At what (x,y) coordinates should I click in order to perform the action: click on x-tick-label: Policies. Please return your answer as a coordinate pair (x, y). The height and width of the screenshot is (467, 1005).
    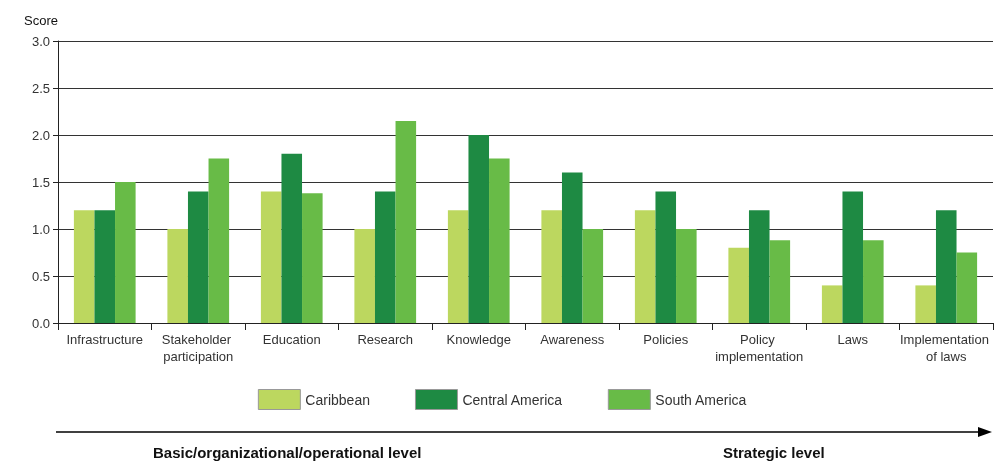
    Looking at the image, I should click on (666, 339).